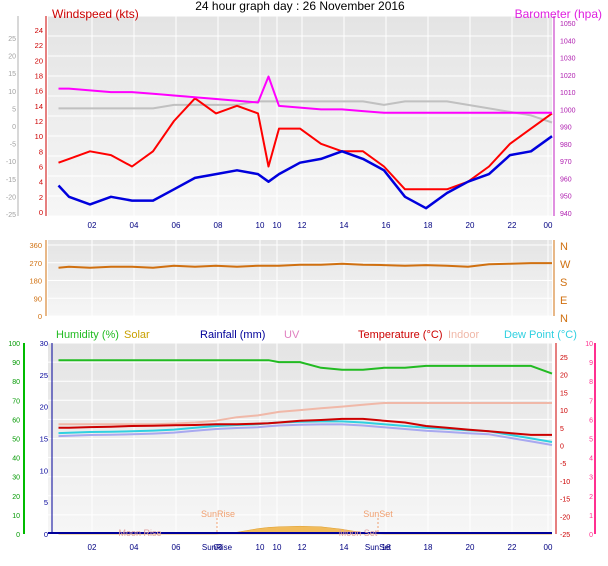  I want to click on barometer-tick-label: 1000, so click(568, 110).